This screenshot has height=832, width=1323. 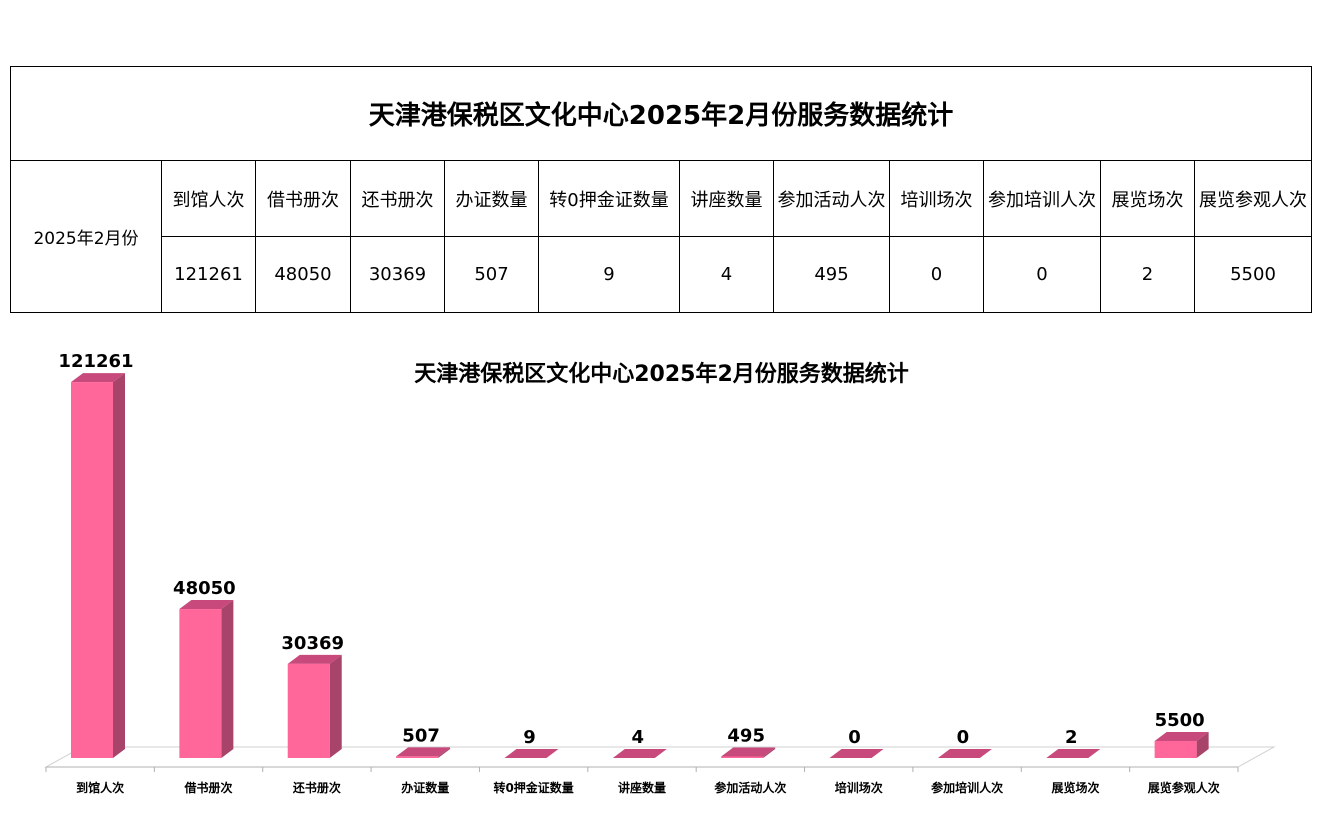 I want to click on table-header-cell: 参加活动人次, so click(x=832, y=199).